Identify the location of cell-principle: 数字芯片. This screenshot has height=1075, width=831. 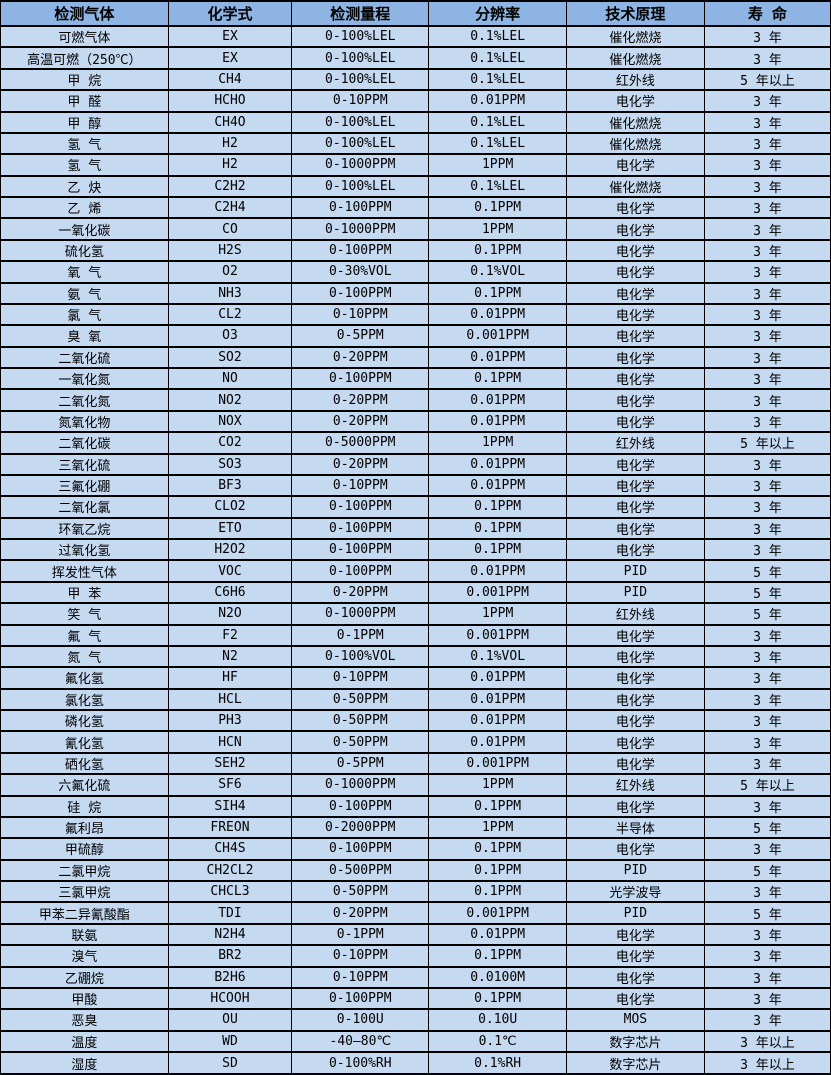
(635, 1041).